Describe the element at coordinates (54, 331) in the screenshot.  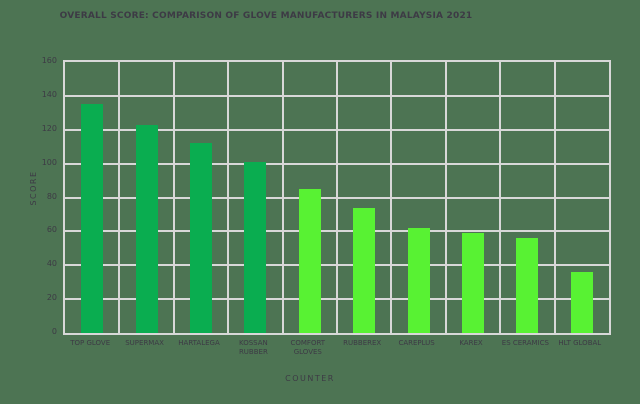
I see `y-tick-label: 0` at that location.